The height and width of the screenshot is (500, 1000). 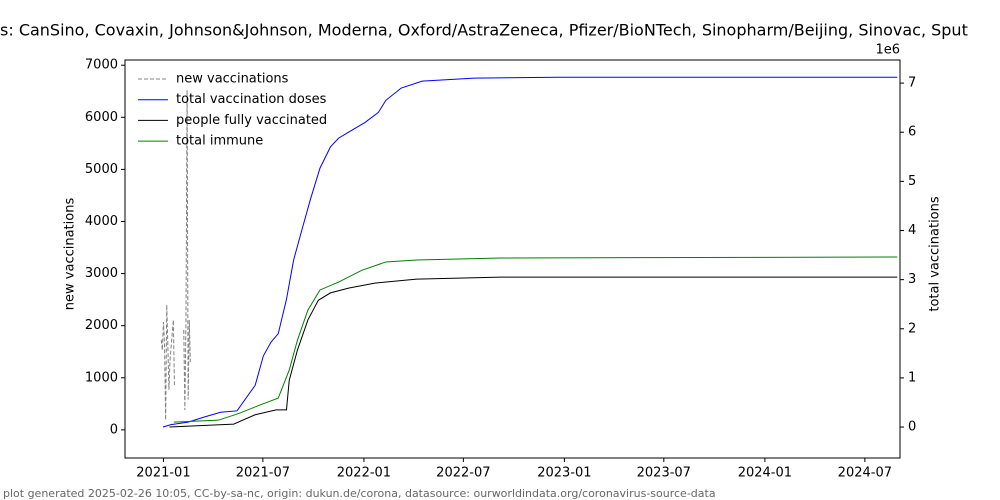 What do you see at coordinates (912, 279) in the screenshot?
I see `y2-tick-label: 3` at bounding box center [912, 279].